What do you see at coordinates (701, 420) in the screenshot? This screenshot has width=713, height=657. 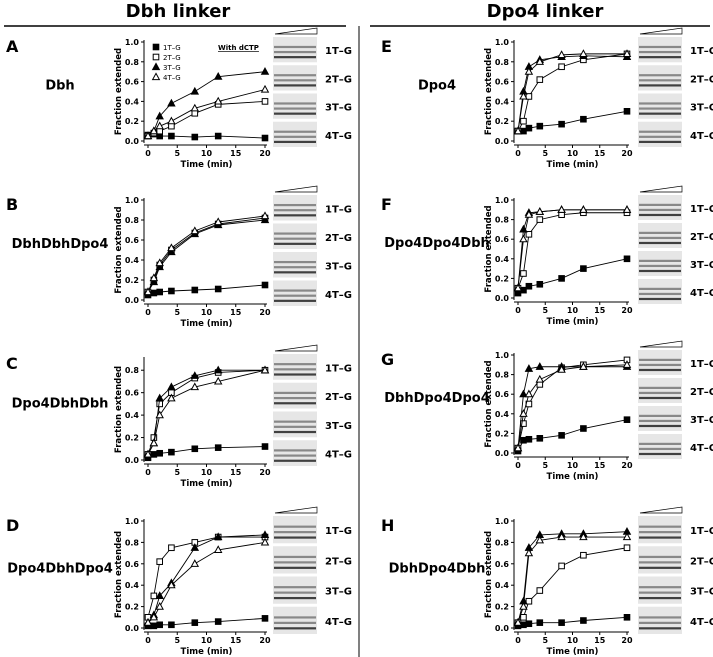 I see `lane-label: 3T–G` at bounding box center [701, 420].